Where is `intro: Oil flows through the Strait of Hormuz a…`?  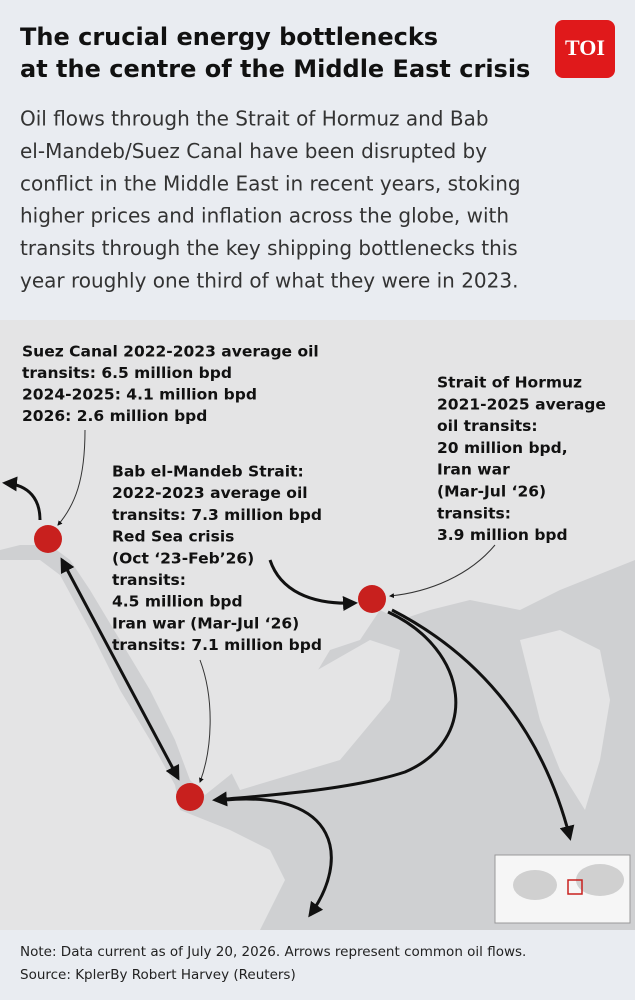 intro: Oil flows through the Strait of Hormuz a… is located at coordinates (254, 119).